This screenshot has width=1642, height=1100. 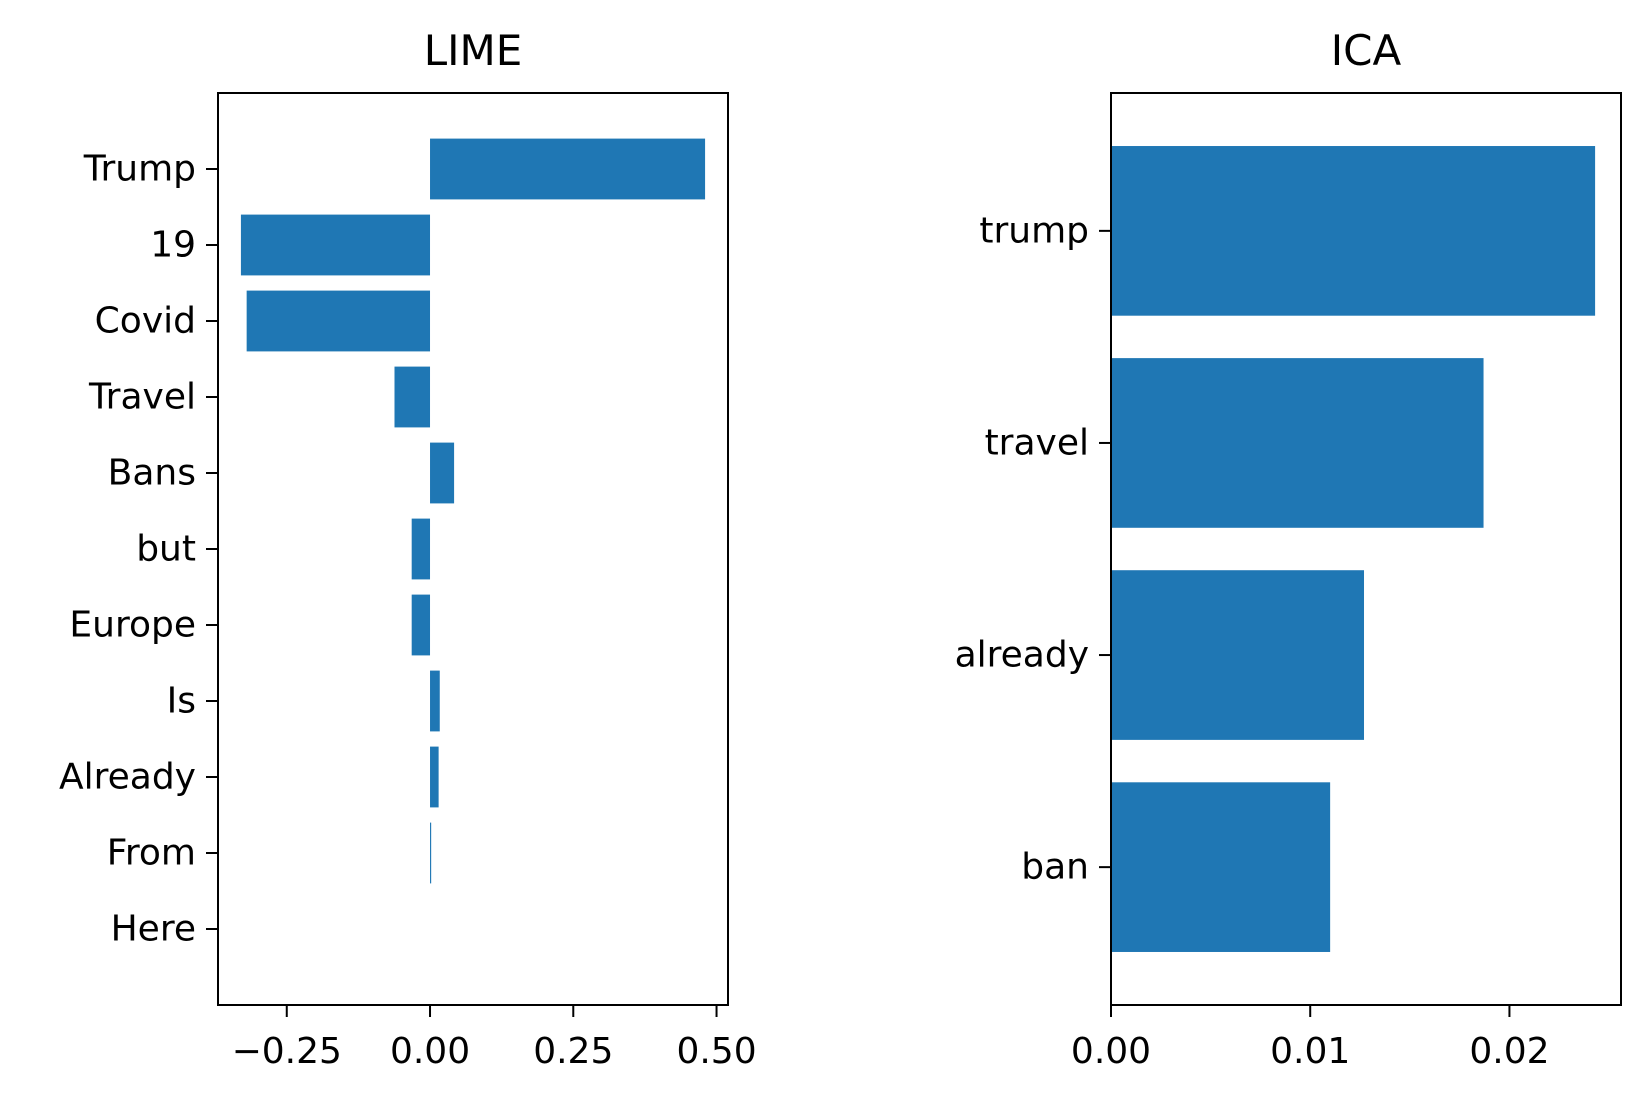 I want to click on ica-xtick-label: 0.00, so click(x=1111, y=1051).